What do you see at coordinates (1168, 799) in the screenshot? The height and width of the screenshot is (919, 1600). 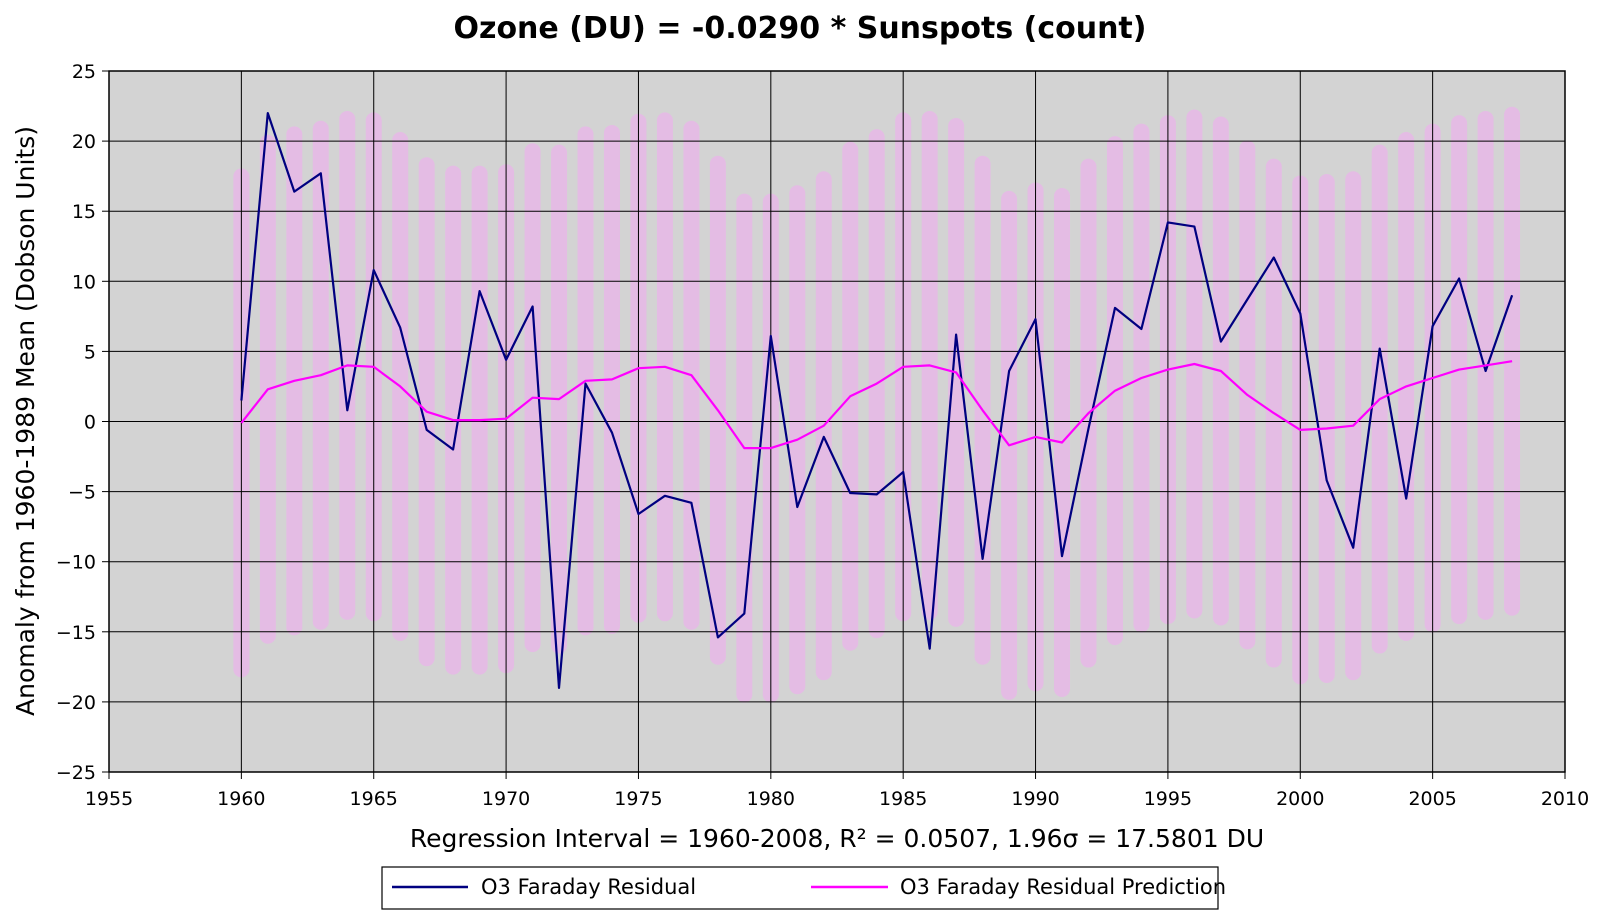 I see `x-tick-label-1995: 1995` at bounding box center [1168, 799].